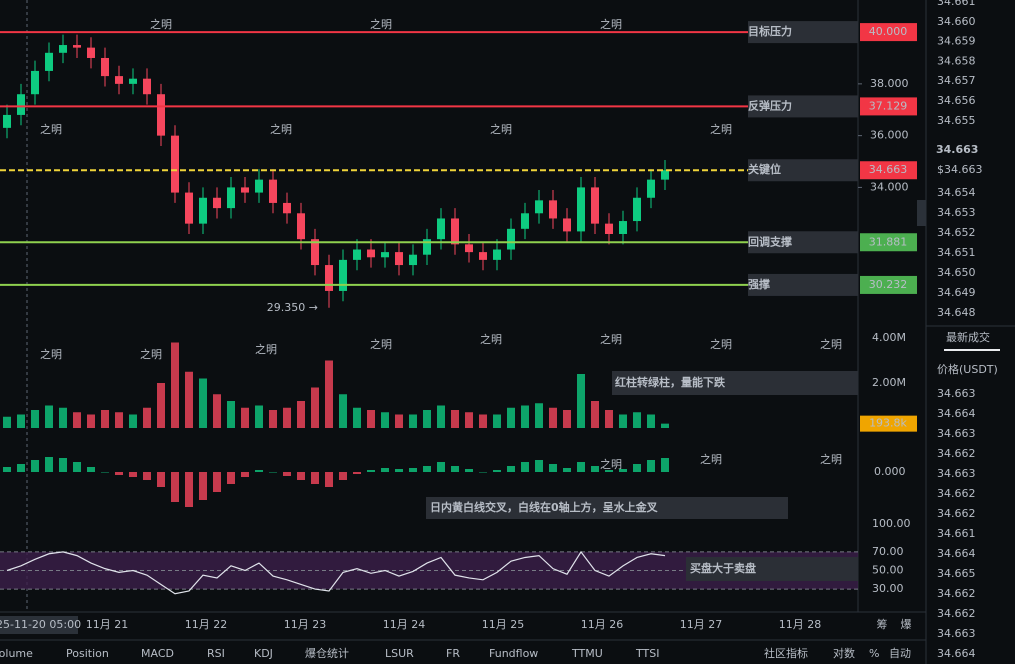 This screenshot has width=1015, height=664. What do you see at coordinates (957, 149) in the screenshot?
I see `last-price: 34.663` at bounding box center [957, 149].